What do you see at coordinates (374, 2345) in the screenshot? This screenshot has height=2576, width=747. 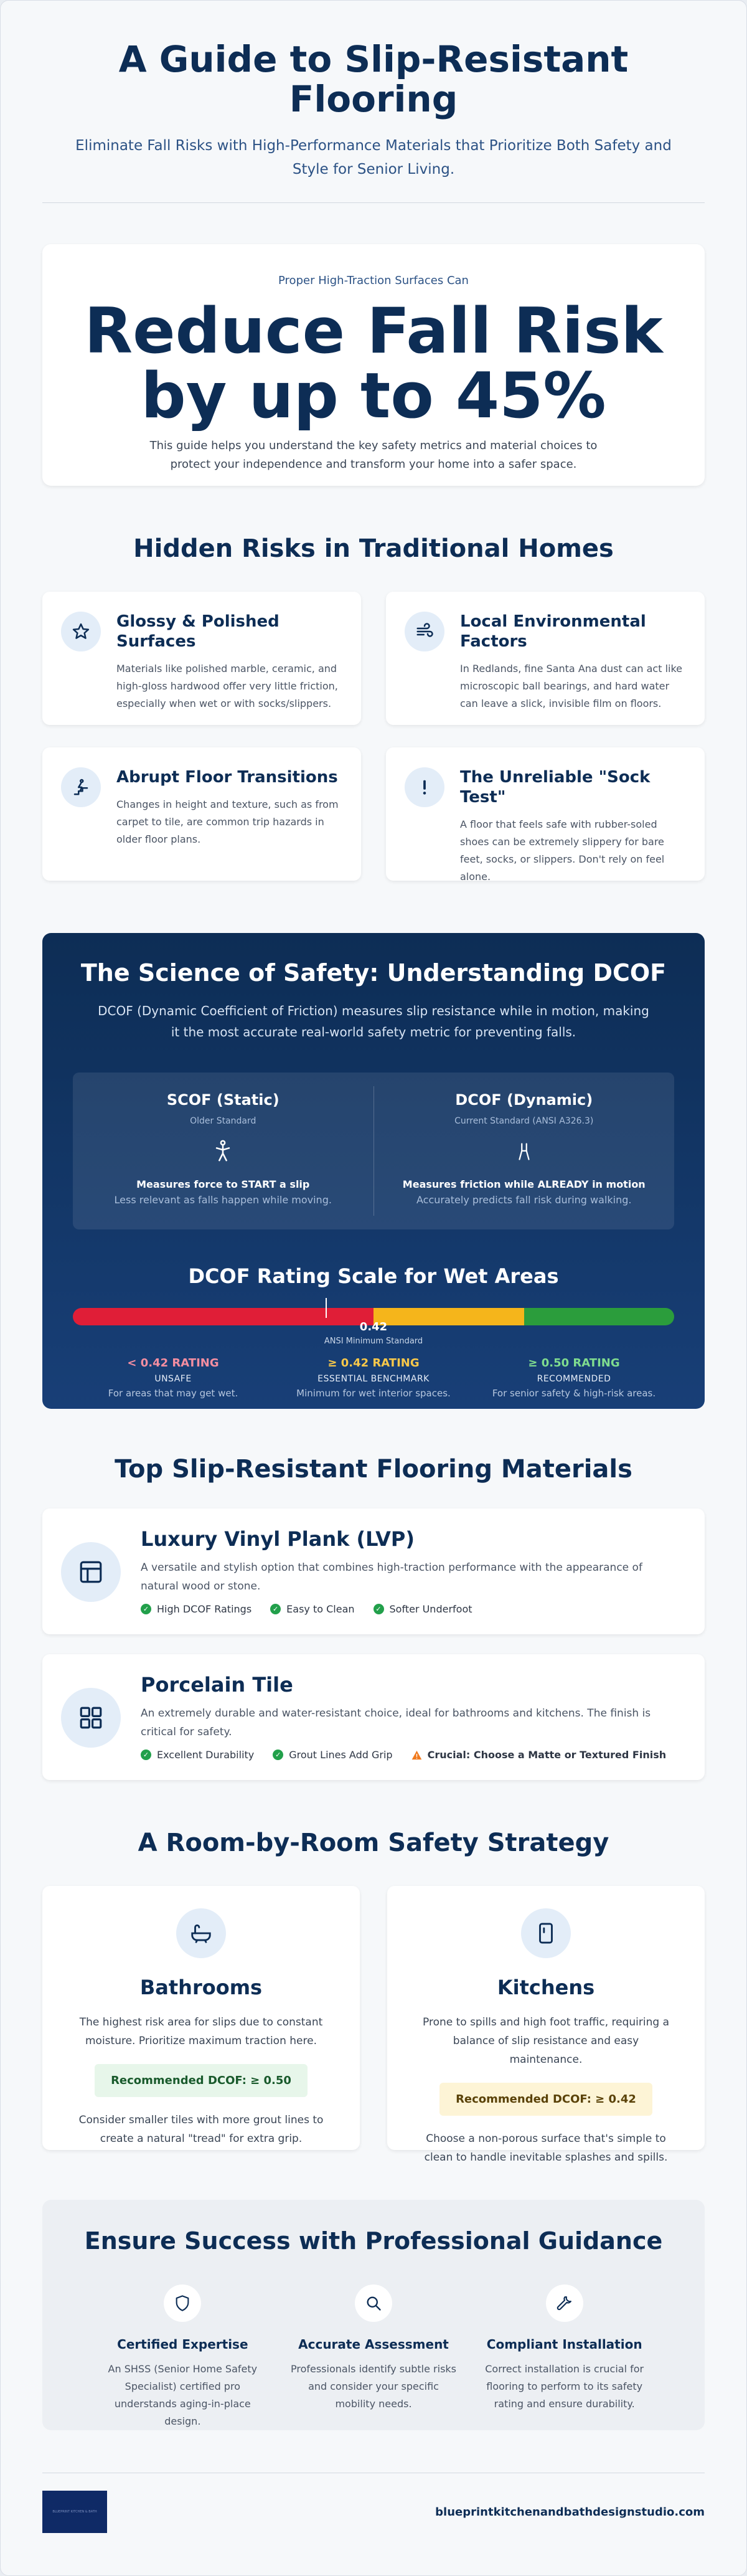 I see `pro-item-title: Accurate Assessment` at bounding box center [374, 2345].